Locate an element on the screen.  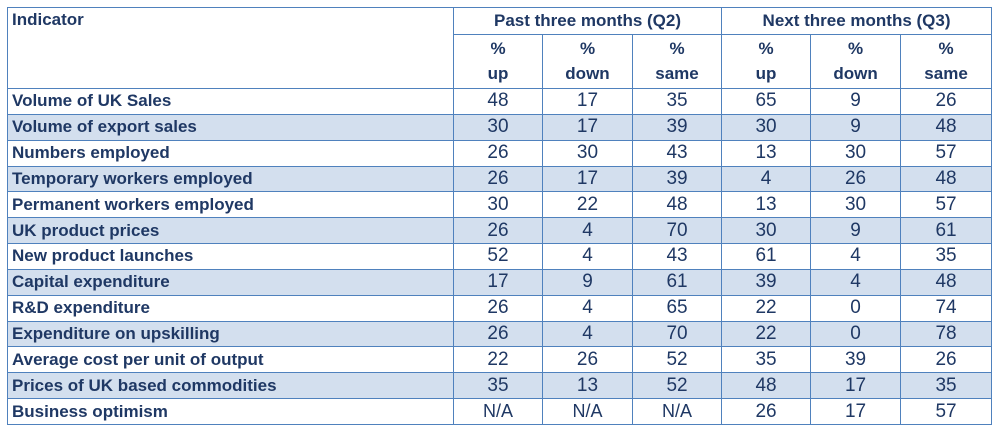
value-cell: 74 is located at coordinates (946, 308).